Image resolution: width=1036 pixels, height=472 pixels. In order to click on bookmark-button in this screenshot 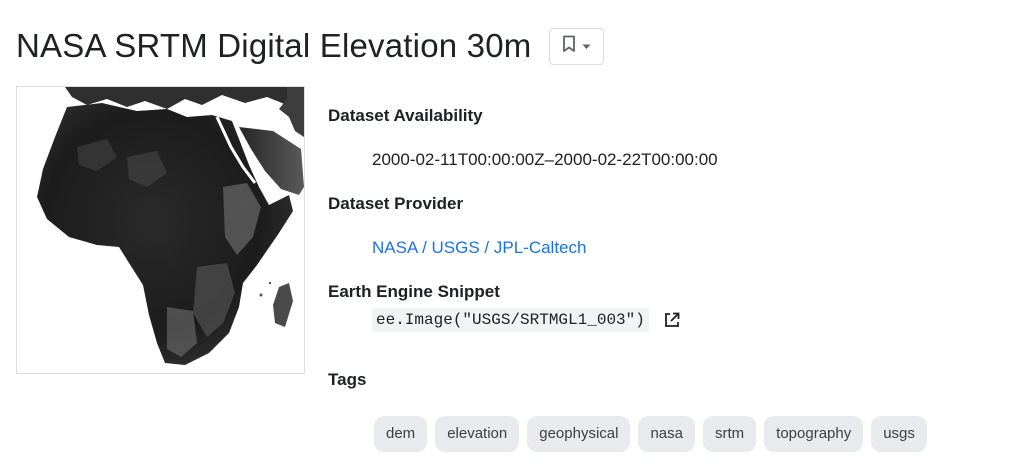, I will do `click(577, 46)`.